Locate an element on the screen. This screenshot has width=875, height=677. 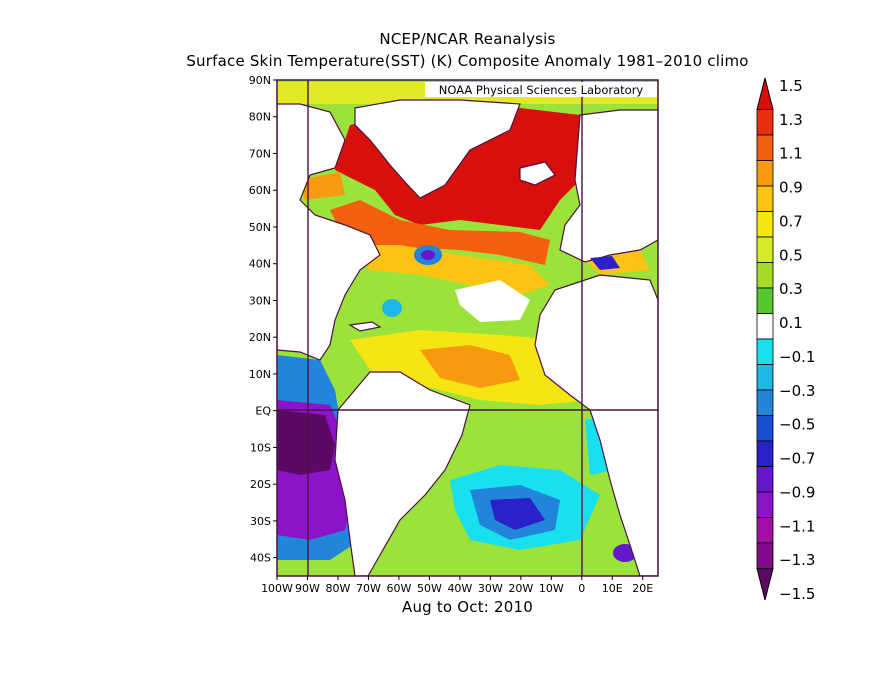
lon-label: 0 is located at coordinates (581, 588).